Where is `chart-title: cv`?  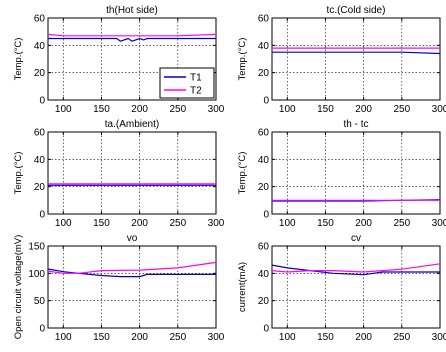
chart-title: cv is located at coordinates (356, 238).